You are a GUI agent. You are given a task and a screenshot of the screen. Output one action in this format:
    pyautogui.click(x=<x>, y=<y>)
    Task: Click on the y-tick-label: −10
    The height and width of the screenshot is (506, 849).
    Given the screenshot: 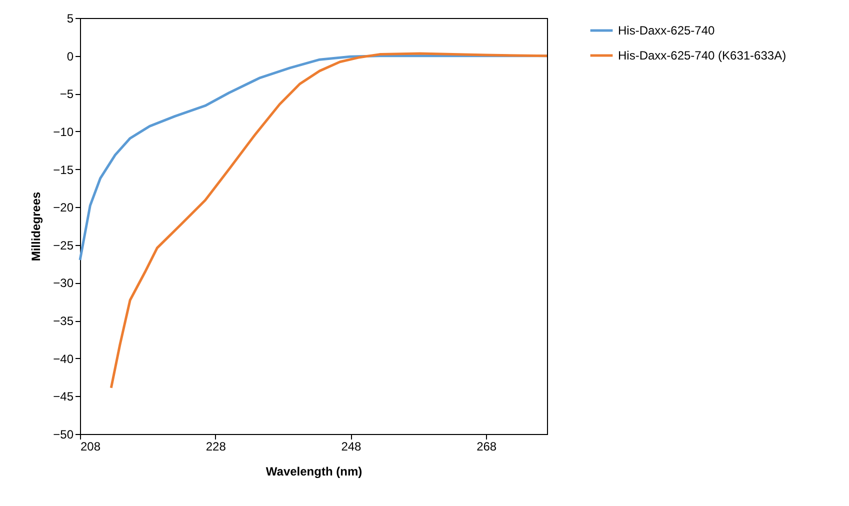 What is the action you would take?
    pyautogui.click(x=63, y=131)
    